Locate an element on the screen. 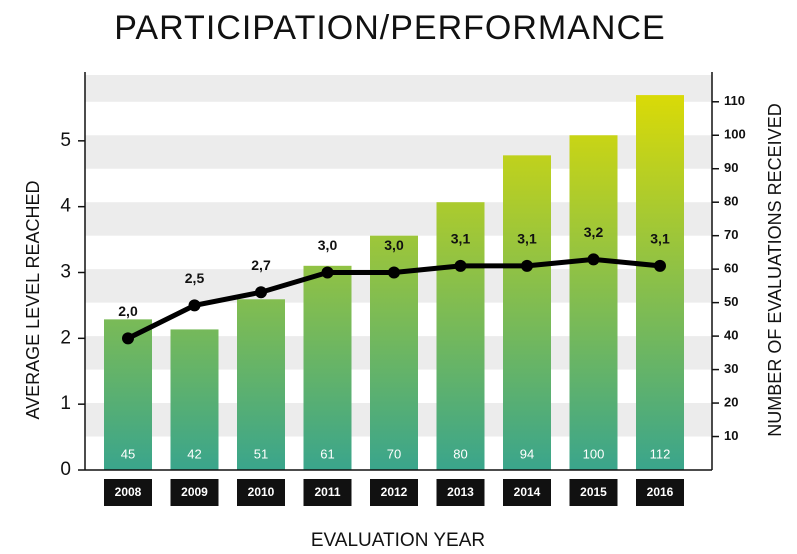 This screenshot has height=554, width=797. x-tick-label: 2014 is located at coordinates (527, 492).